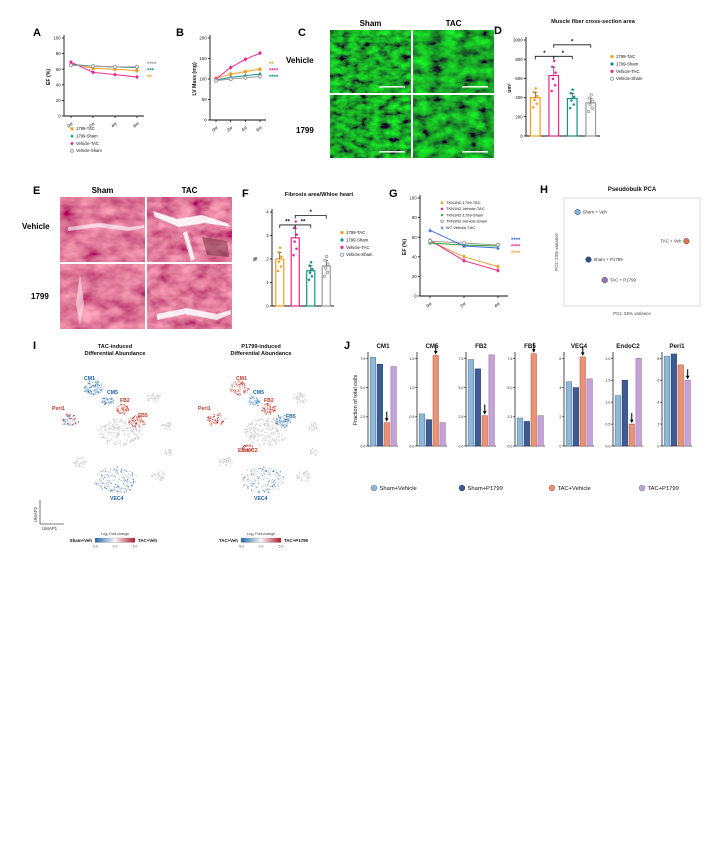  What do you see at coordinates (245, 194) in the screenshot?
I see `panel-f-label: F` at bounding box center [245, 194].